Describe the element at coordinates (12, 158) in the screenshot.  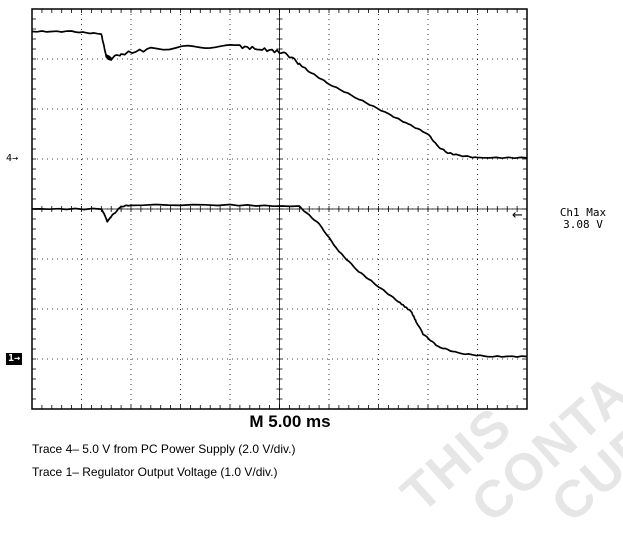
I see `channel-4-marker: 4→` at that location.